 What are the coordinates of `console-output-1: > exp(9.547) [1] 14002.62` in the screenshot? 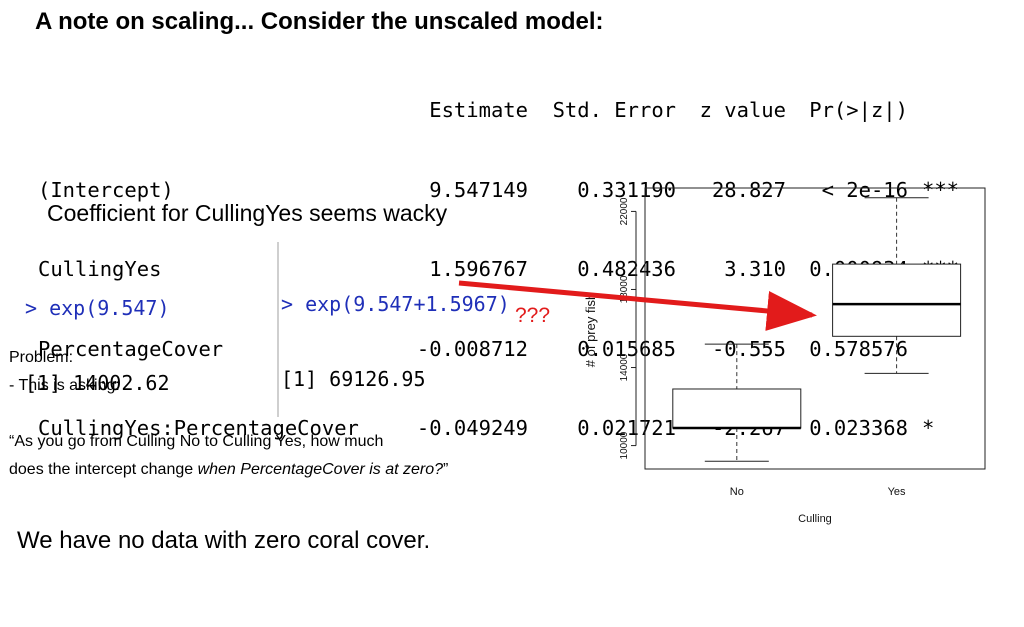 It's located at (97, 333).